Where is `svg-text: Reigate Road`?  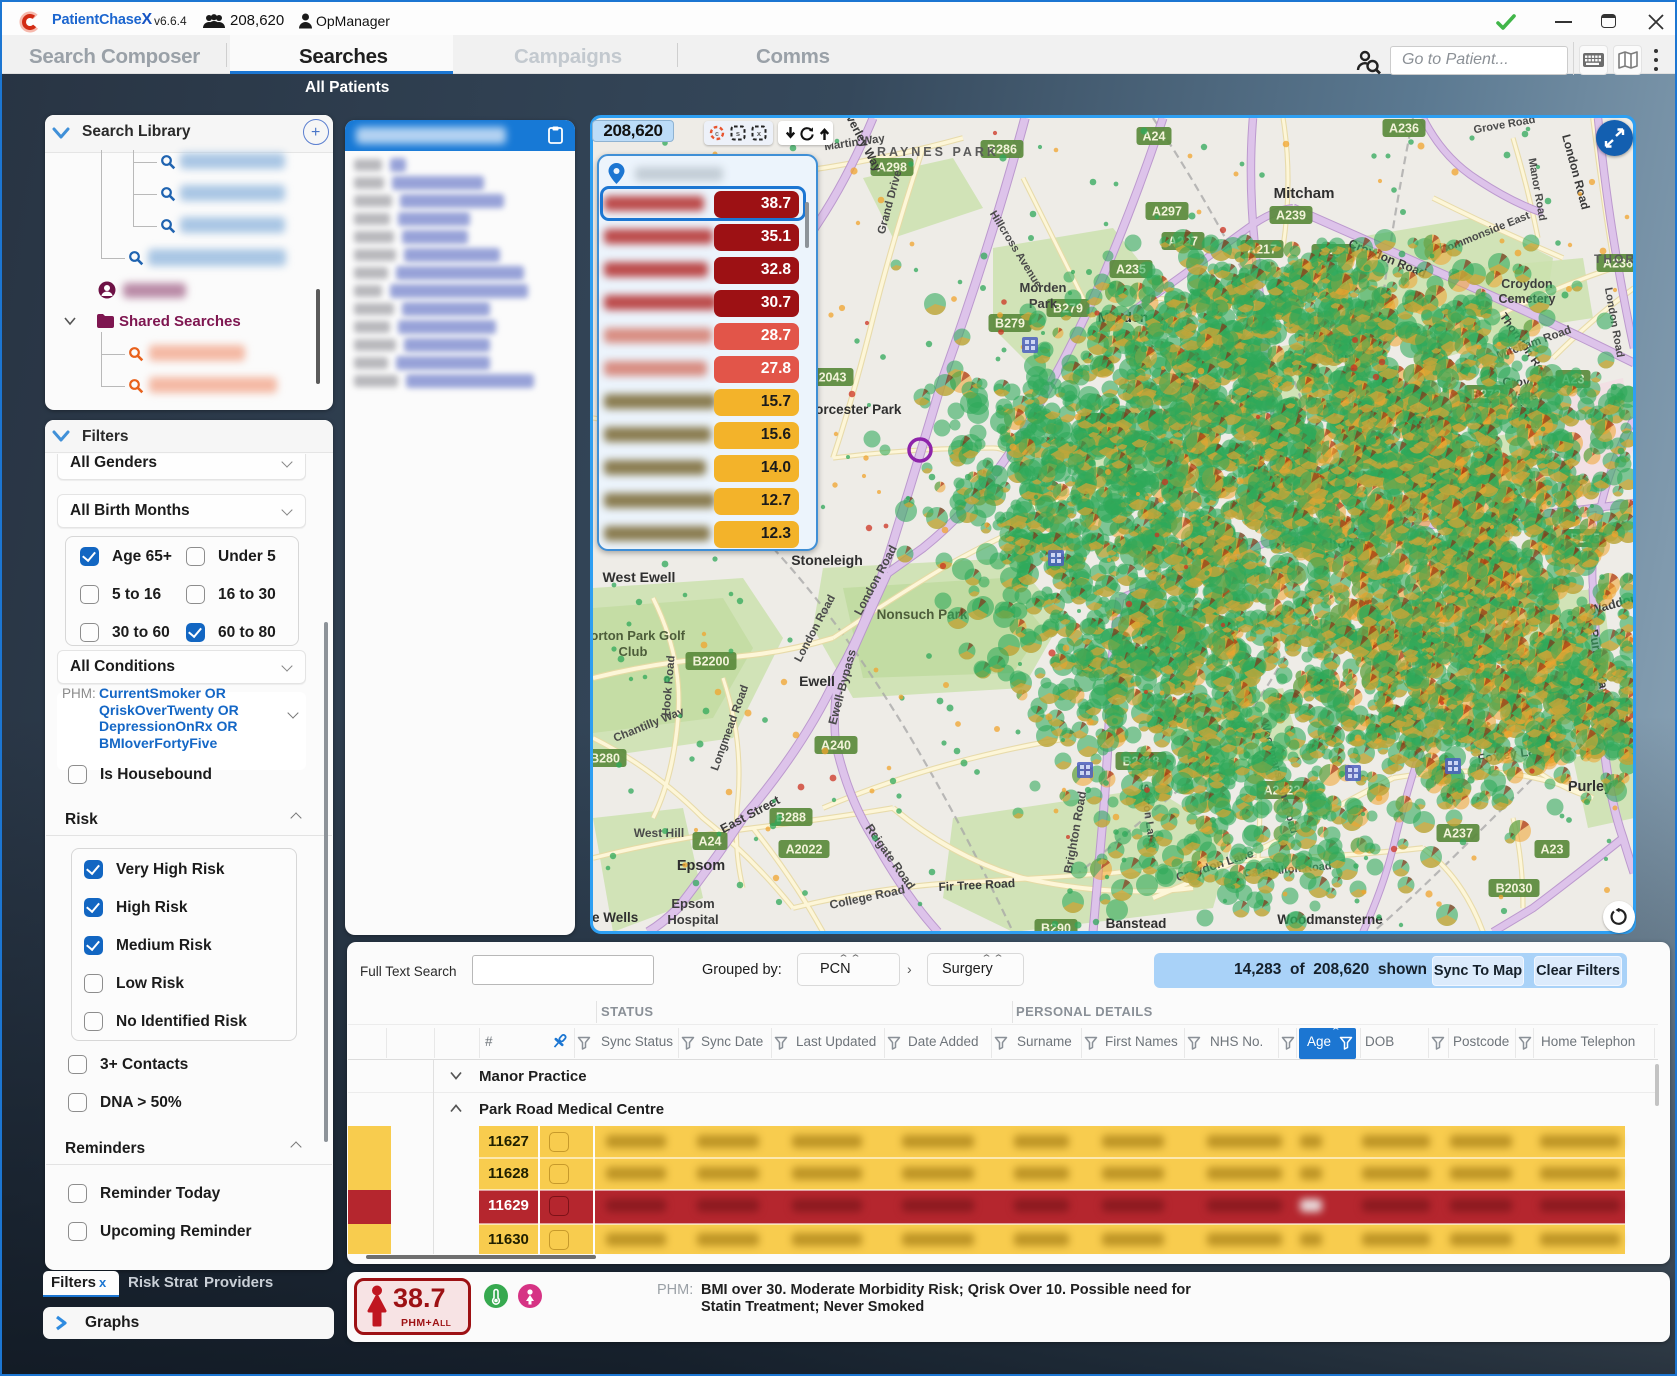 svg-text: Reigate Road is located at coordinates (890, 856).